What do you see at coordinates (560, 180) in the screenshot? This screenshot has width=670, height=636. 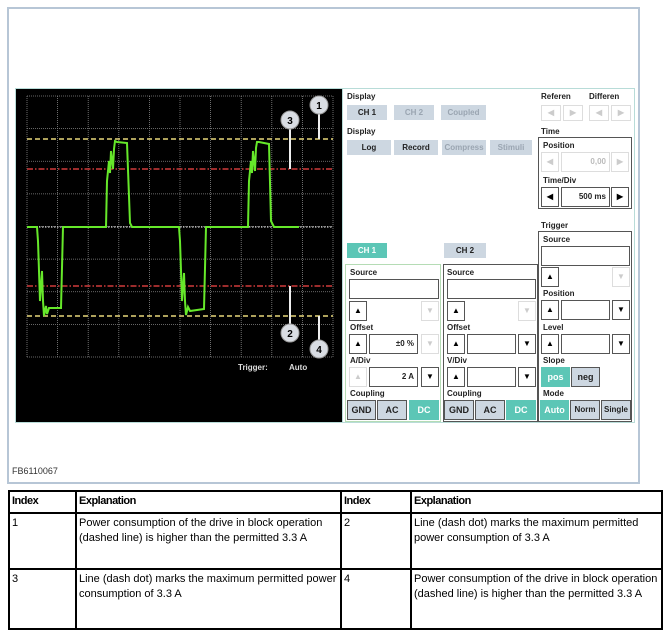 I see `timediv-label: Time/Div` at bounding box center [560, 180].